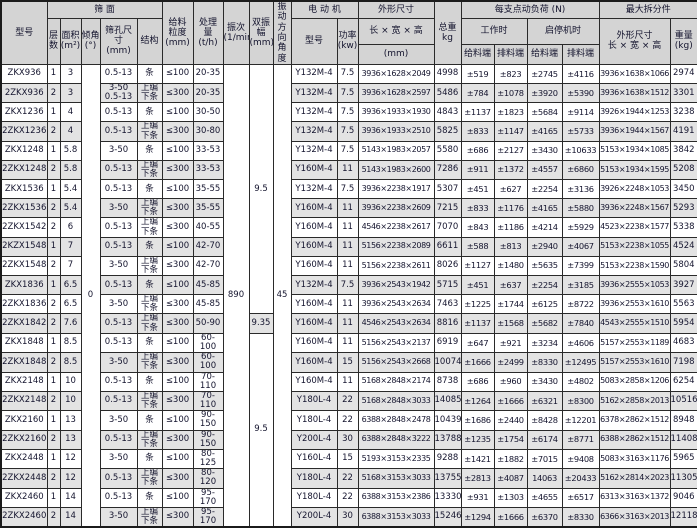  Describe the element at coordinates (24, 208) in the screenshot. I see `cell-model: 2ZKX1536` at that location.